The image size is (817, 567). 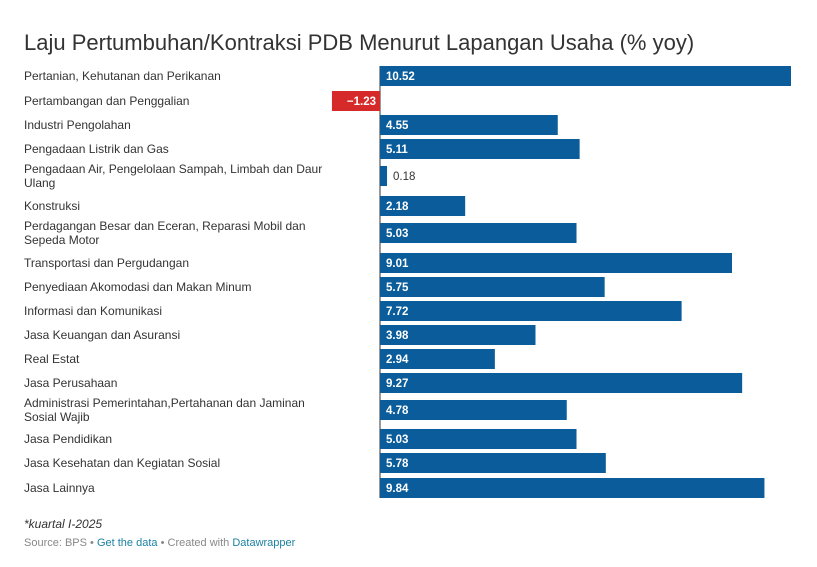 I want to click on bar-row: Pertanian, Kehutanan dan Perikanan 10.52, so click(x=407, y=76).